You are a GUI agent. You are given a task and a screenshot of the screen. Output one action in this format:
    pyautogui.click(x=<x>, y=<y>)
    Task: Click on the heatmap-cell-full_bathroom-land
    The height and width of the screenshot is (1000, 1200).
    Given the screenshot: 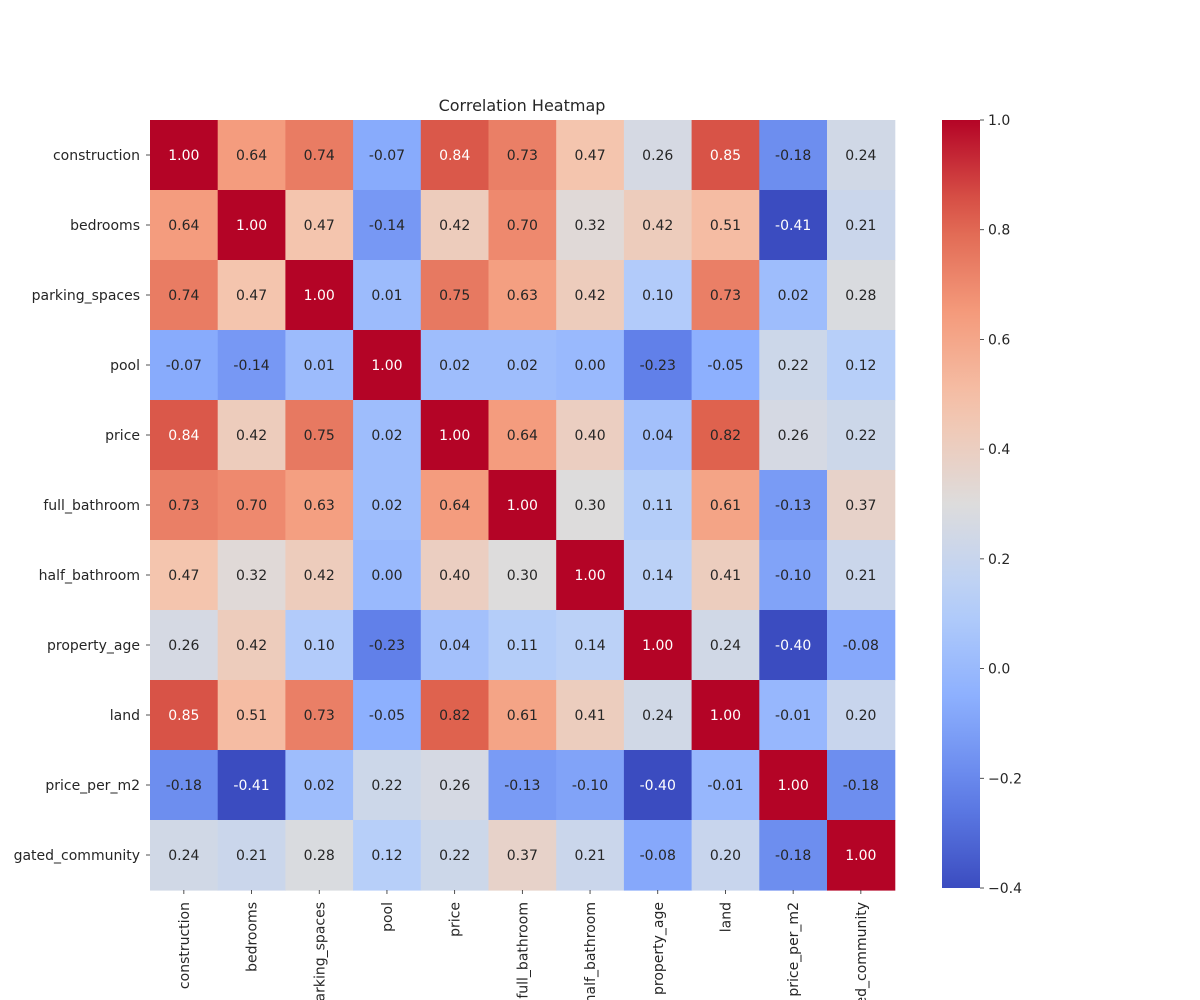 What is the action you would take?
    pyautogui.click(x=725, y=505)
    